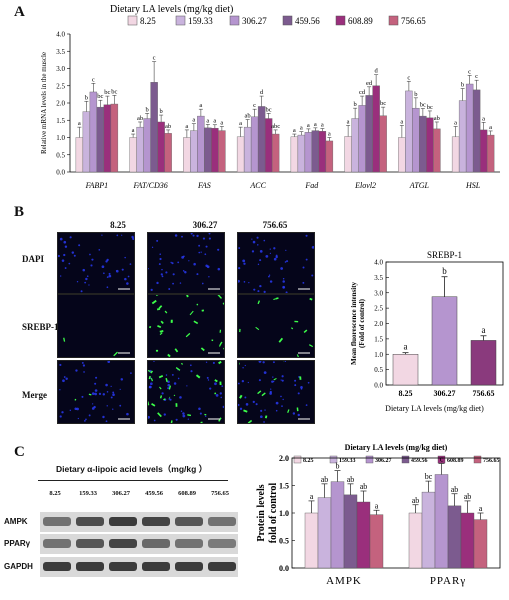  I want to click on chart-c-sig-letter: ab, so click(364, 486).